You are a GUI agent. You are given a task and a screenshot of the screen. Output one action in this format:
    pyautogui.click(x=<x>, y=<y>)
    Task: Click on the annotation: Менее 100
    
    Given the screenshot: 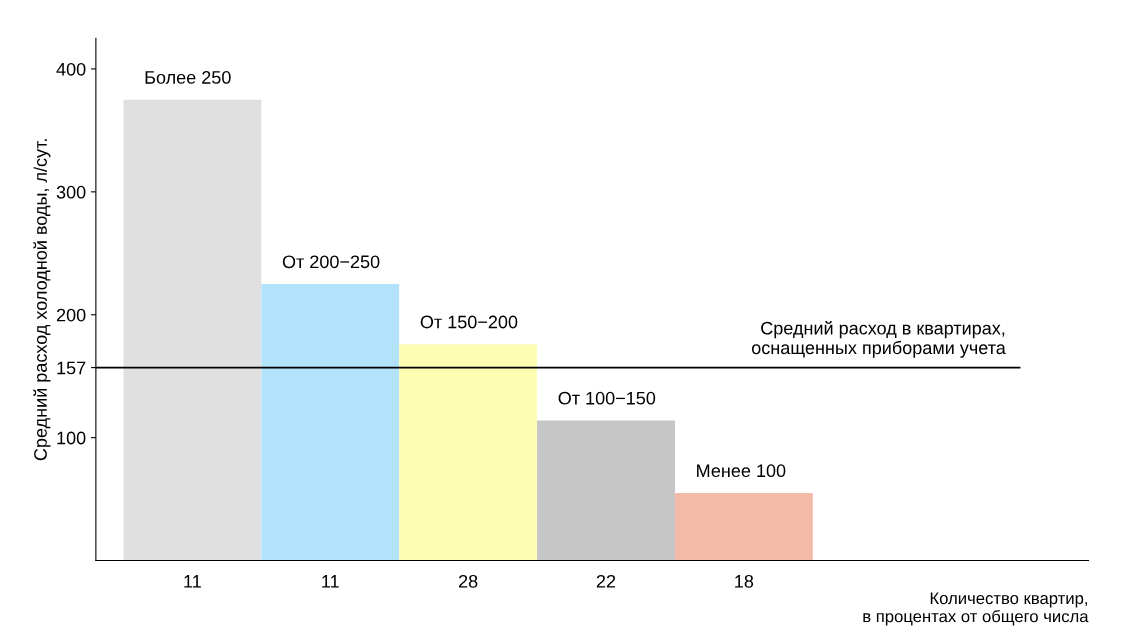 What is the action you would take?
    pyautogui.click(x=741, y=471)
    